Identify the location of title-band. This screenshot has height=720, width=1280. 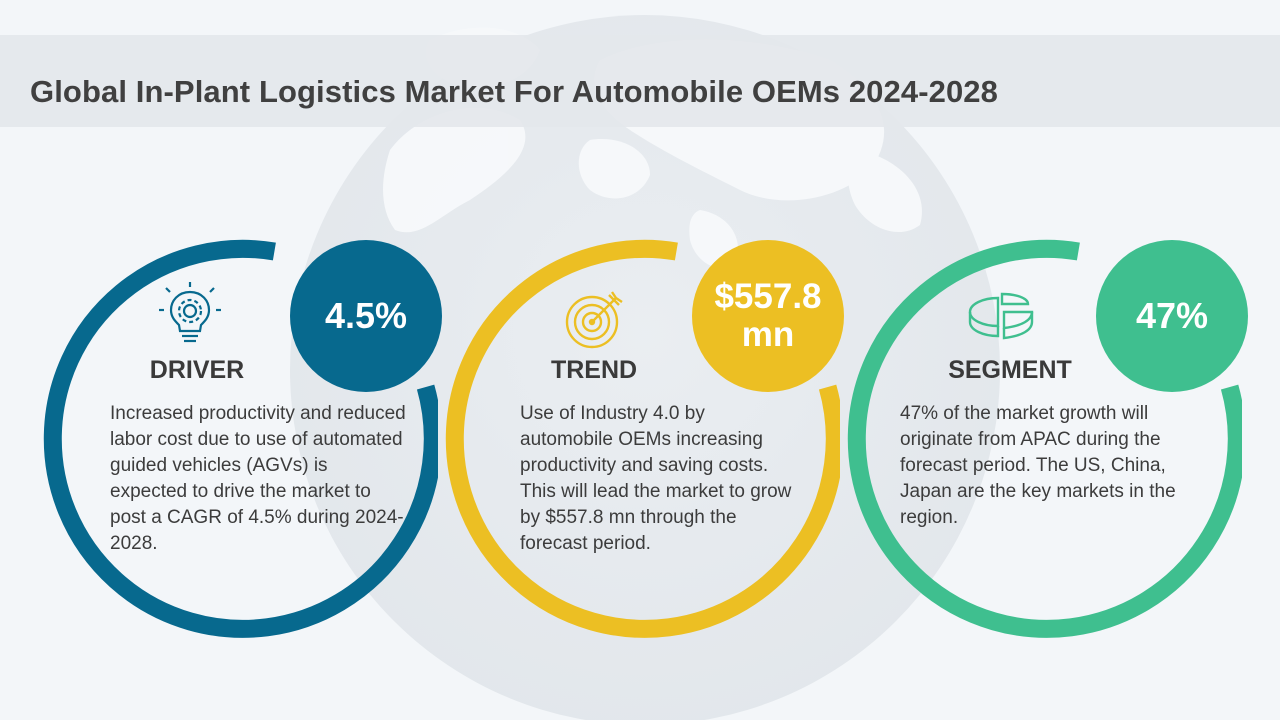
(640, 81).